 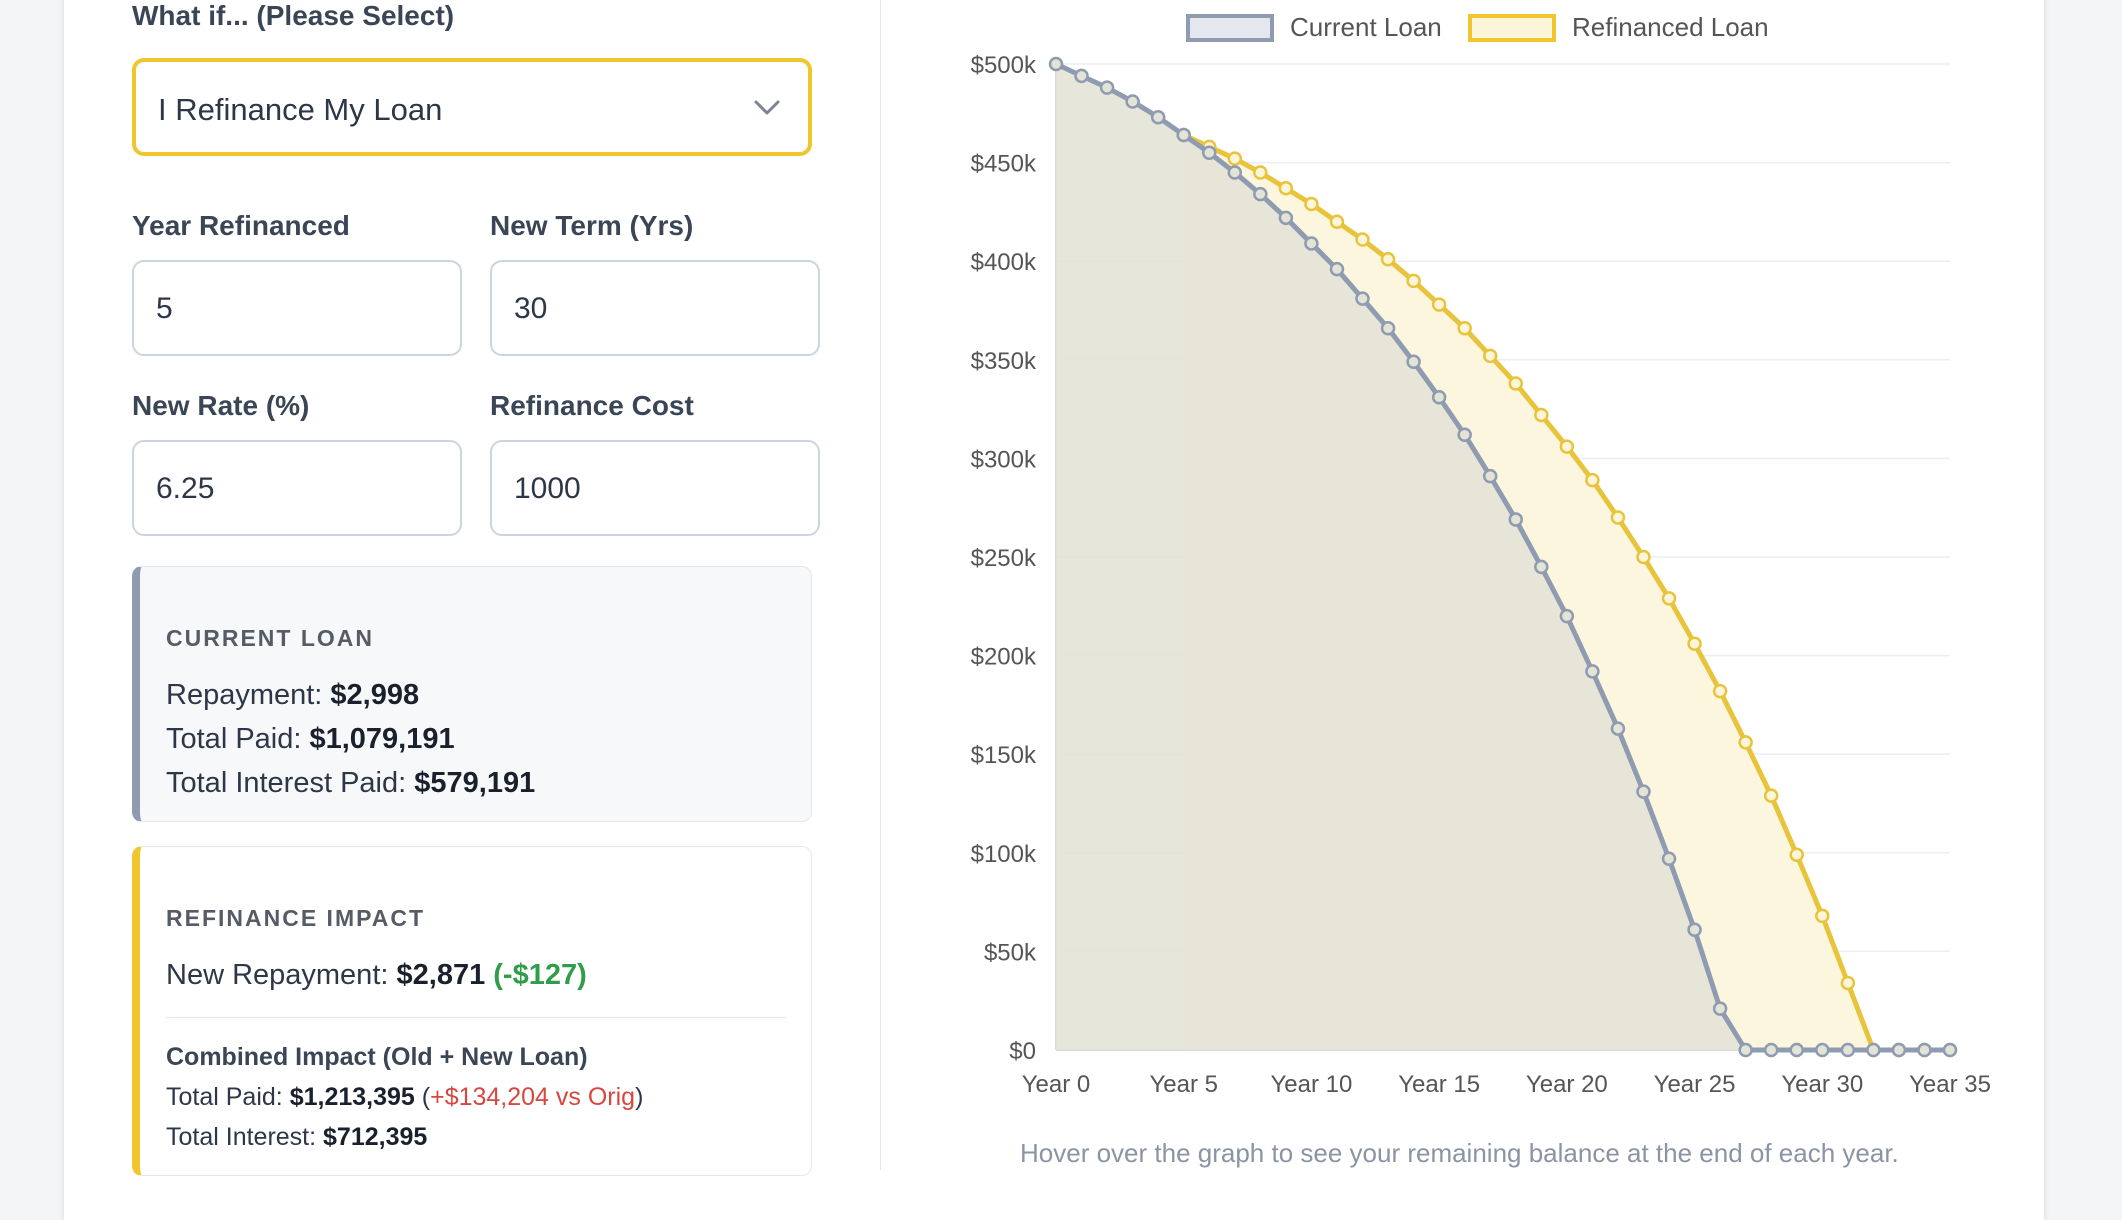 What do you see at coordinates (592, 405) in the screenshot?
I see `refinance-cost-label: Refinance Cost` at bounding box center [592, 405].